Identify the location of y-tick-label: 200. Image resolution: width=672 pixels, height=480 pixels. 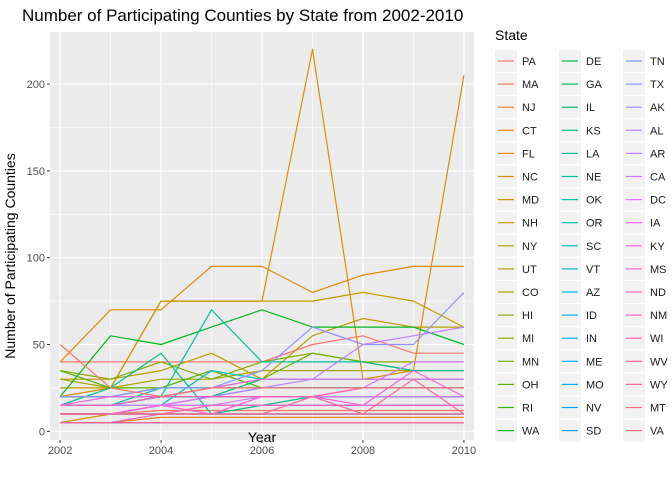
(36, 85).